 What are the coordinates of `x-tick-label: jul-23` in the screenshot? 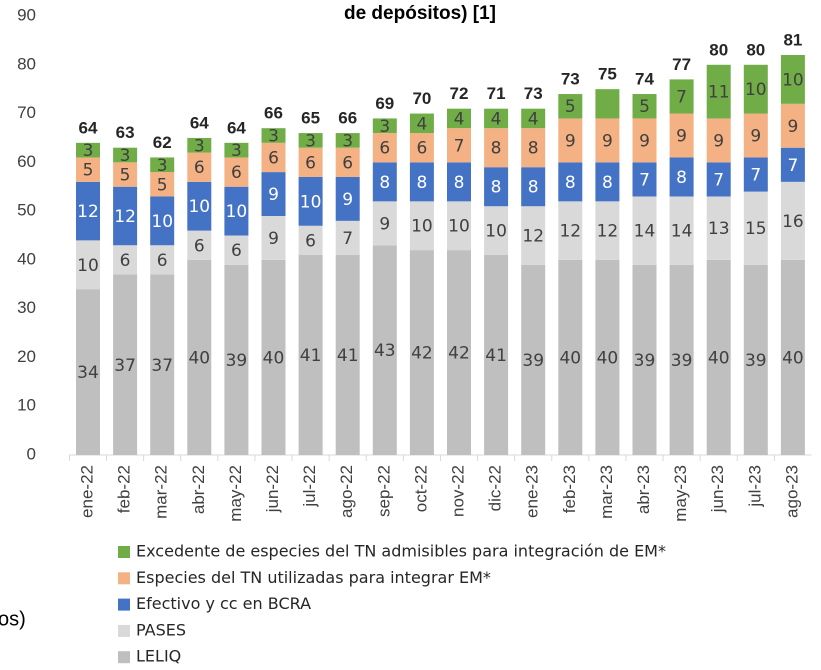 It's located at (754, 486).